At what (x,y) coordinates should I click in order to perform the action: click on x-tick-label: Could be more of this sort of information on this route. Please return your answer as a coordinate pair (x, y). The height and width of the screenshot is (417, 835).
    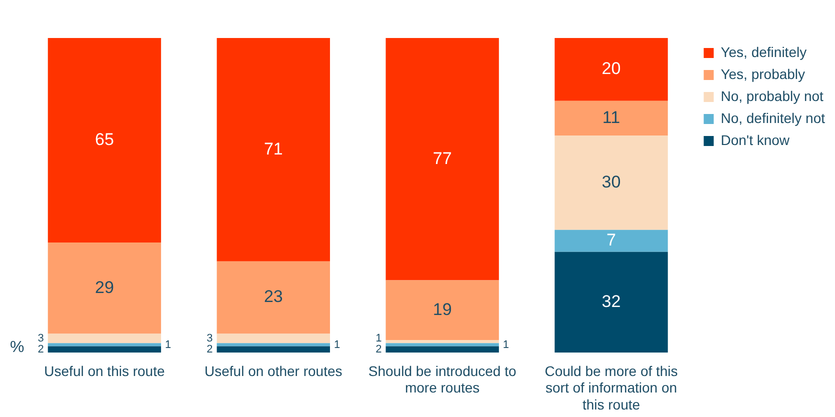
    Looking at the image, I should click on (611, 387).